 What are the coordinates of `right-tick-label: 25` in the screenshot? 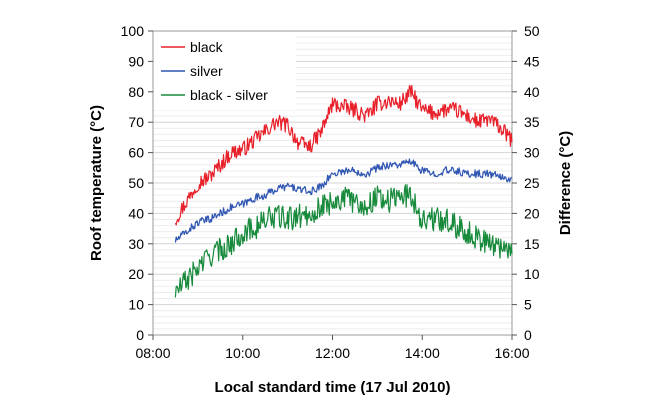 It's located at (532, 183).